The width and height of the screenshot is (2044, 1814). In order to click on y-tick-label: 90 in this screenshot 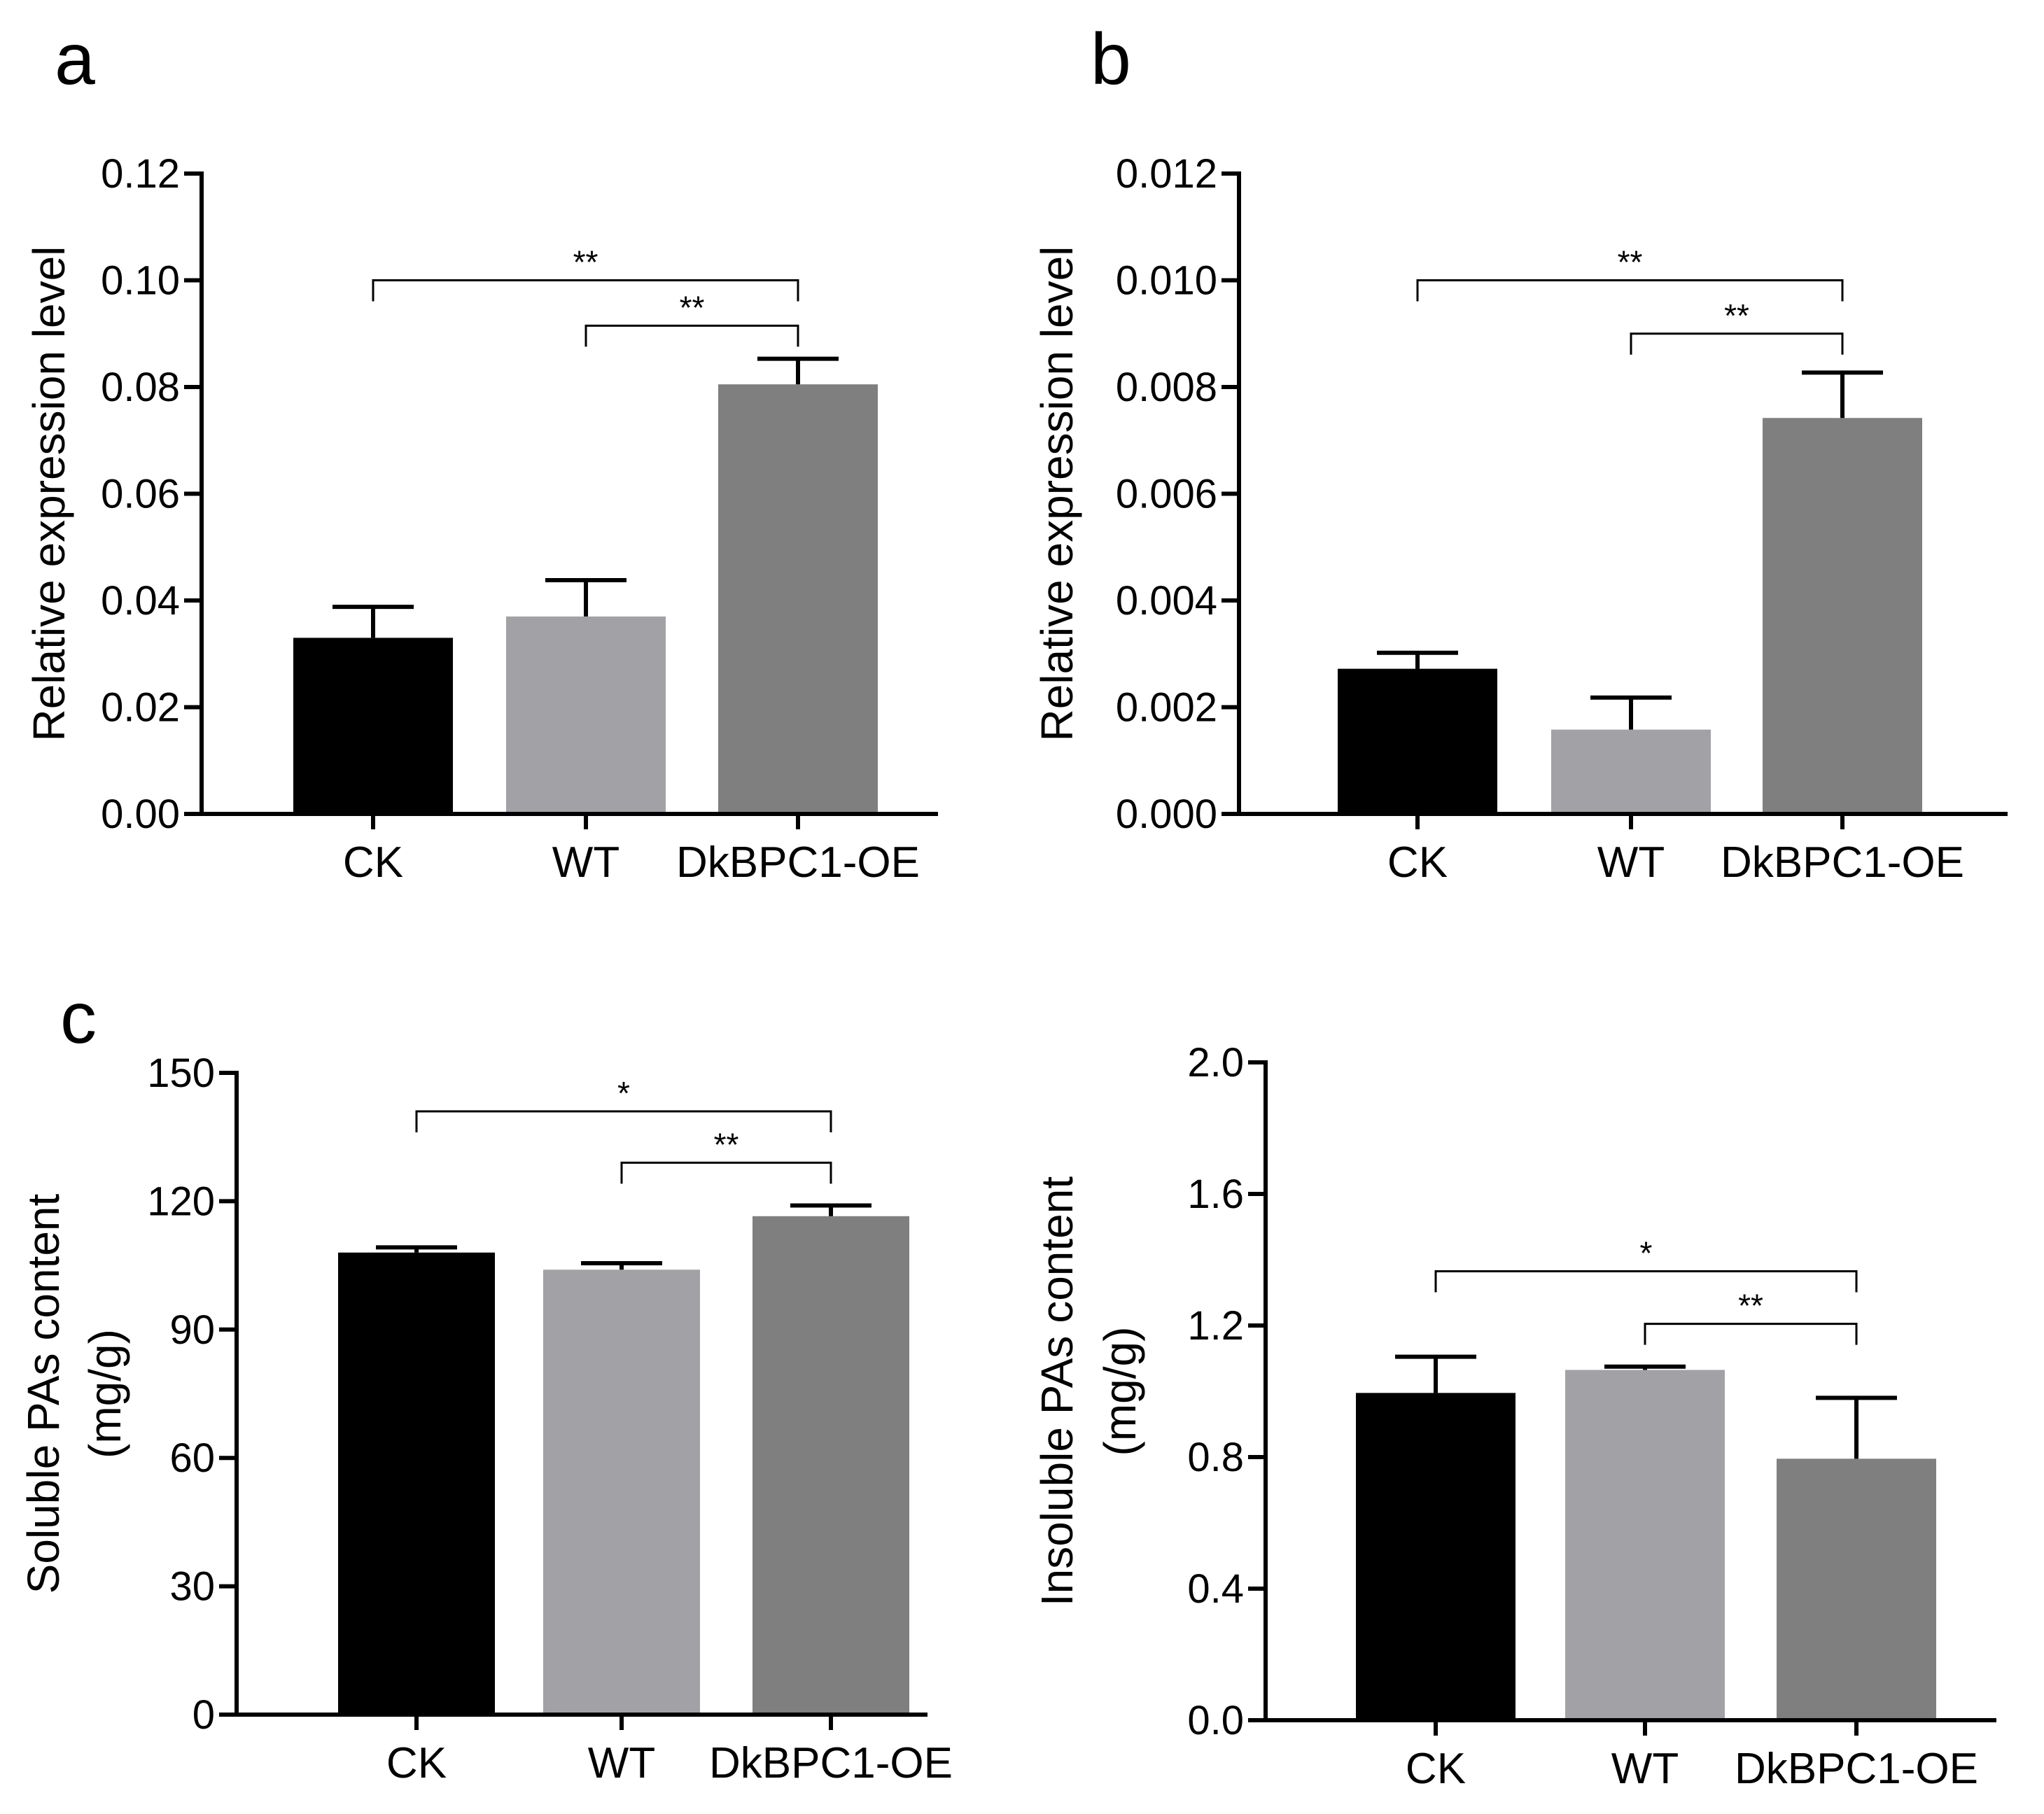, I will do `click(192, 1330)`.